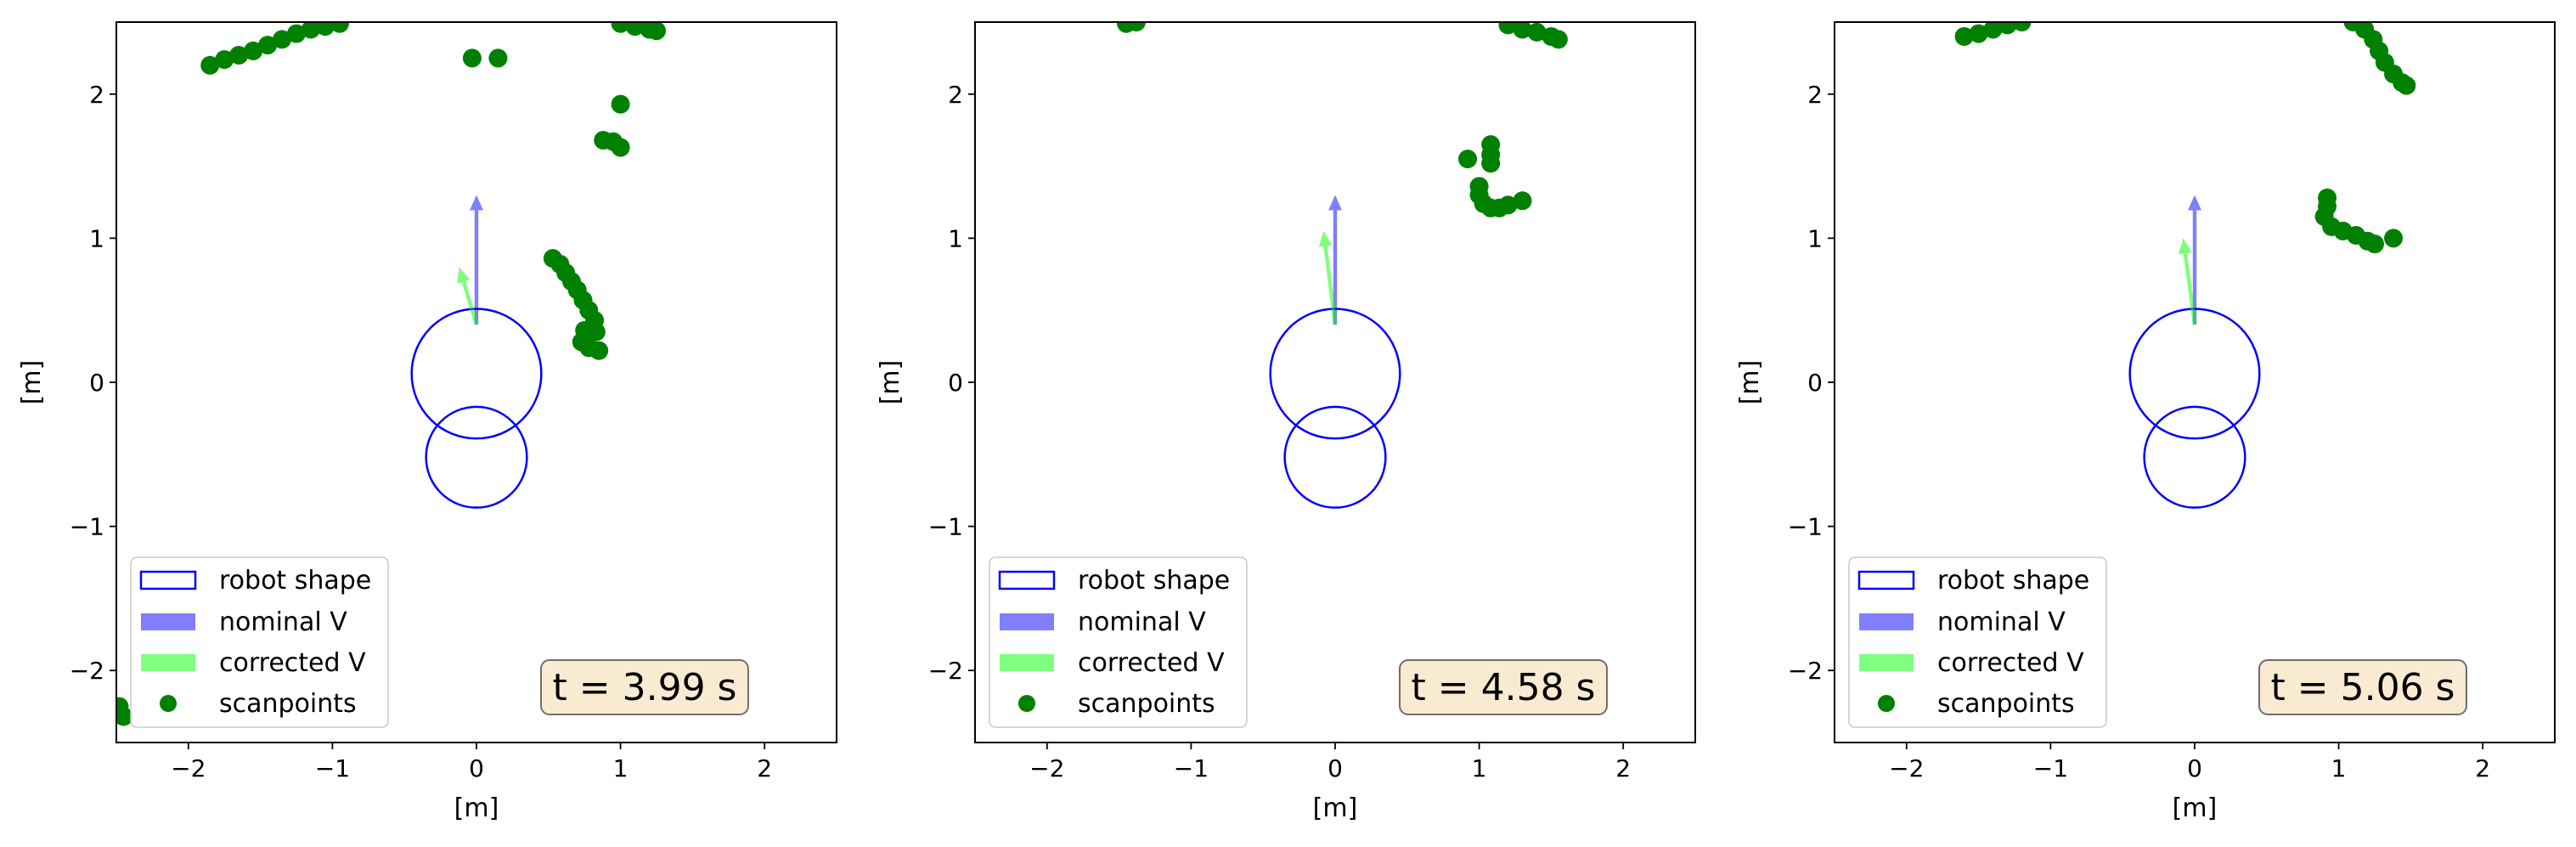 The width and height of the screenshot is (2576, 847). What do you see at coordinates (1335, 808) in the screenshot?
I see `x-axis-label: [m]` at bounding box center [1335, 808].